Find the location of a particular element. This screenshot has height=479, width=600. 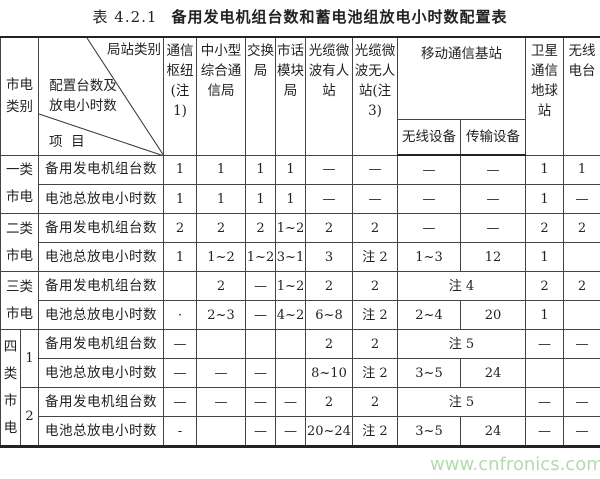

col-header-manned: 光缆微波有人站 is located at coordinates (329, 96).